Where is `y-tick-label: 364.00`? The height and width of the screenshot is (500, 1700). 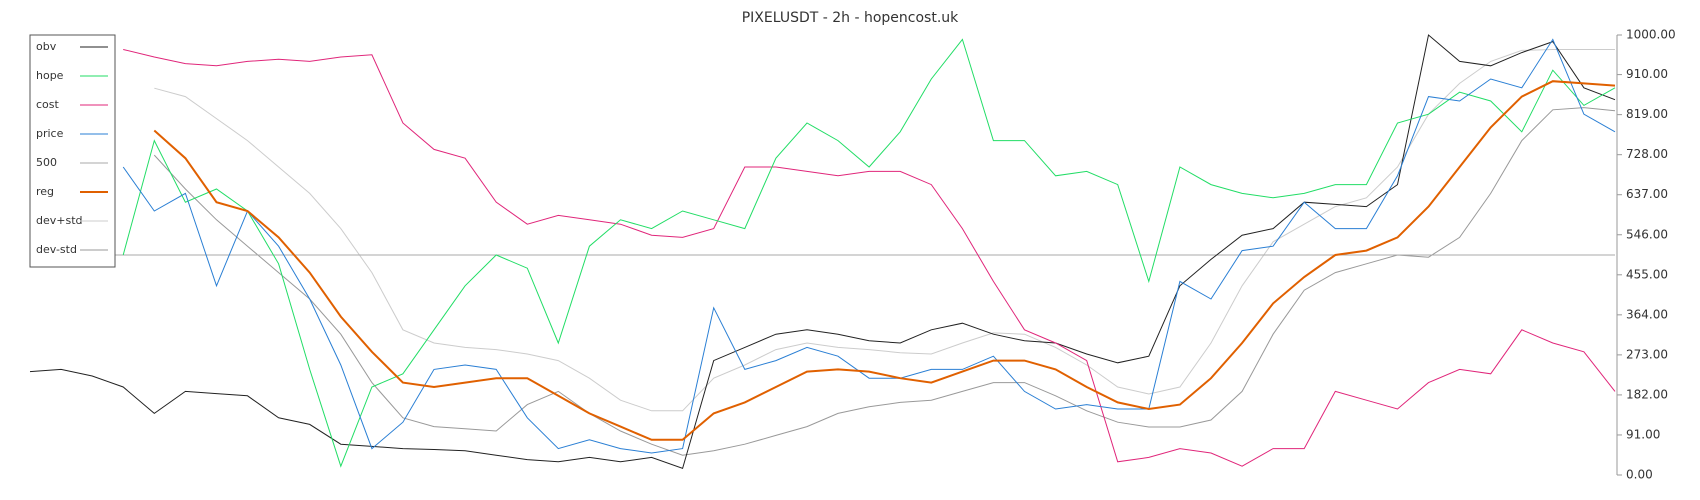
y-tick-label: 364.00 is located at coordinates (1647, 314).